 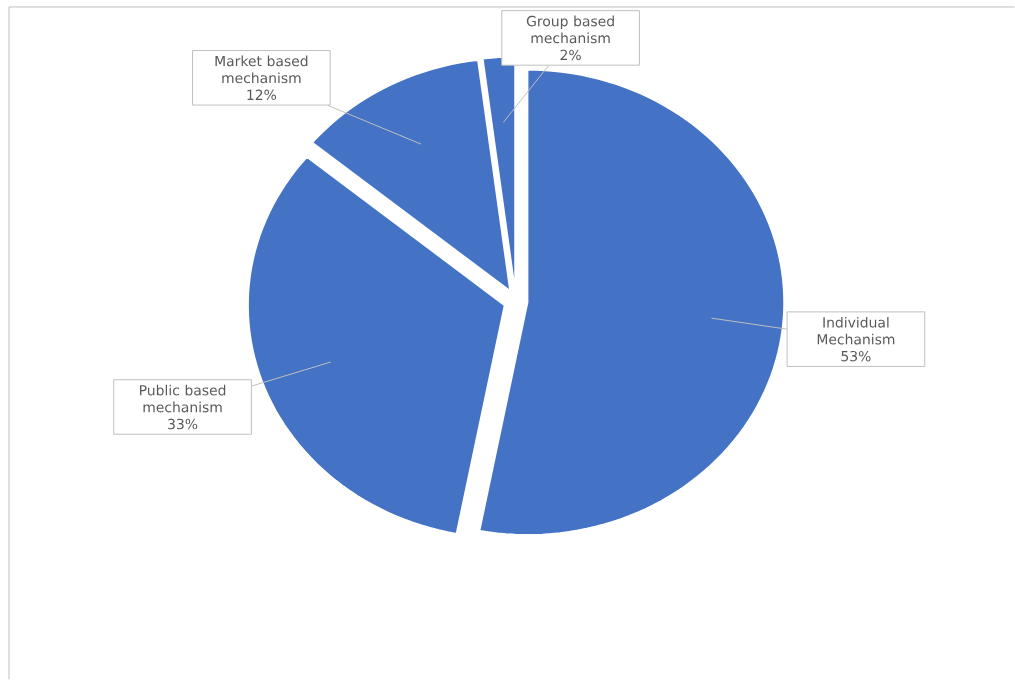 What do you see at coordinates (183, 424) in the screenshot?
I see `data-label: 33%` at bounding box center [183, 424].